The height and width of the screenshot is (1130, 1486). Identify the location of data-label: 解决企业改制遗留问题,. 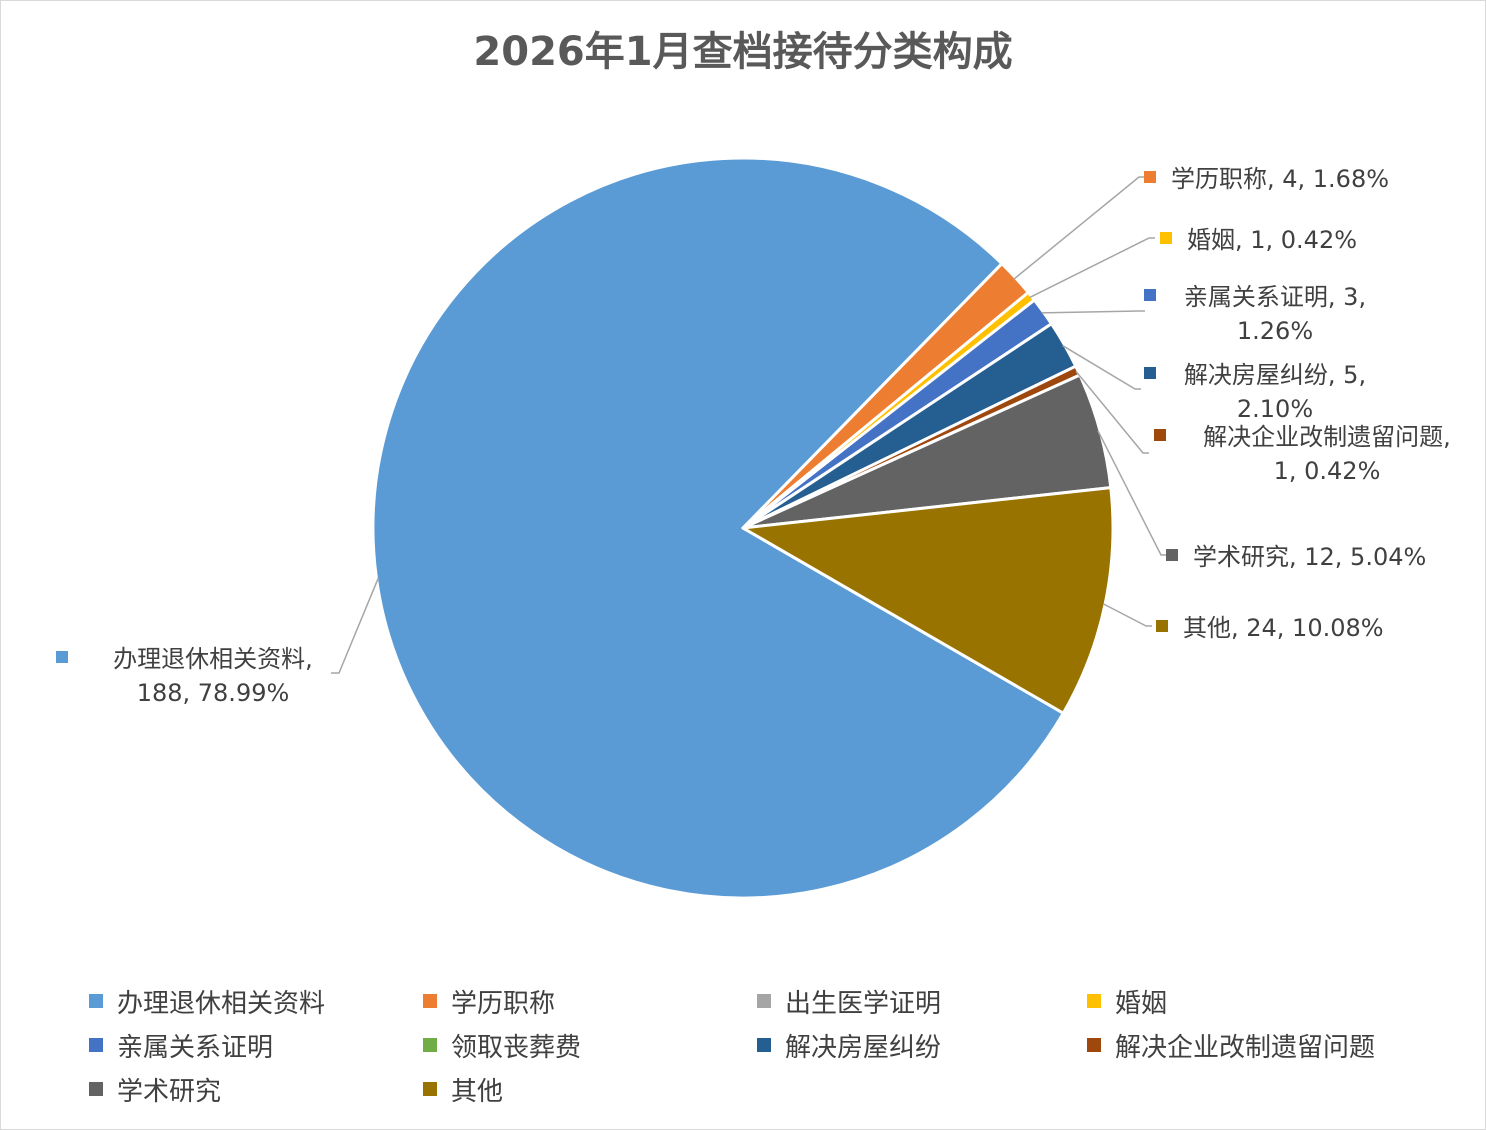
(1327, 437).